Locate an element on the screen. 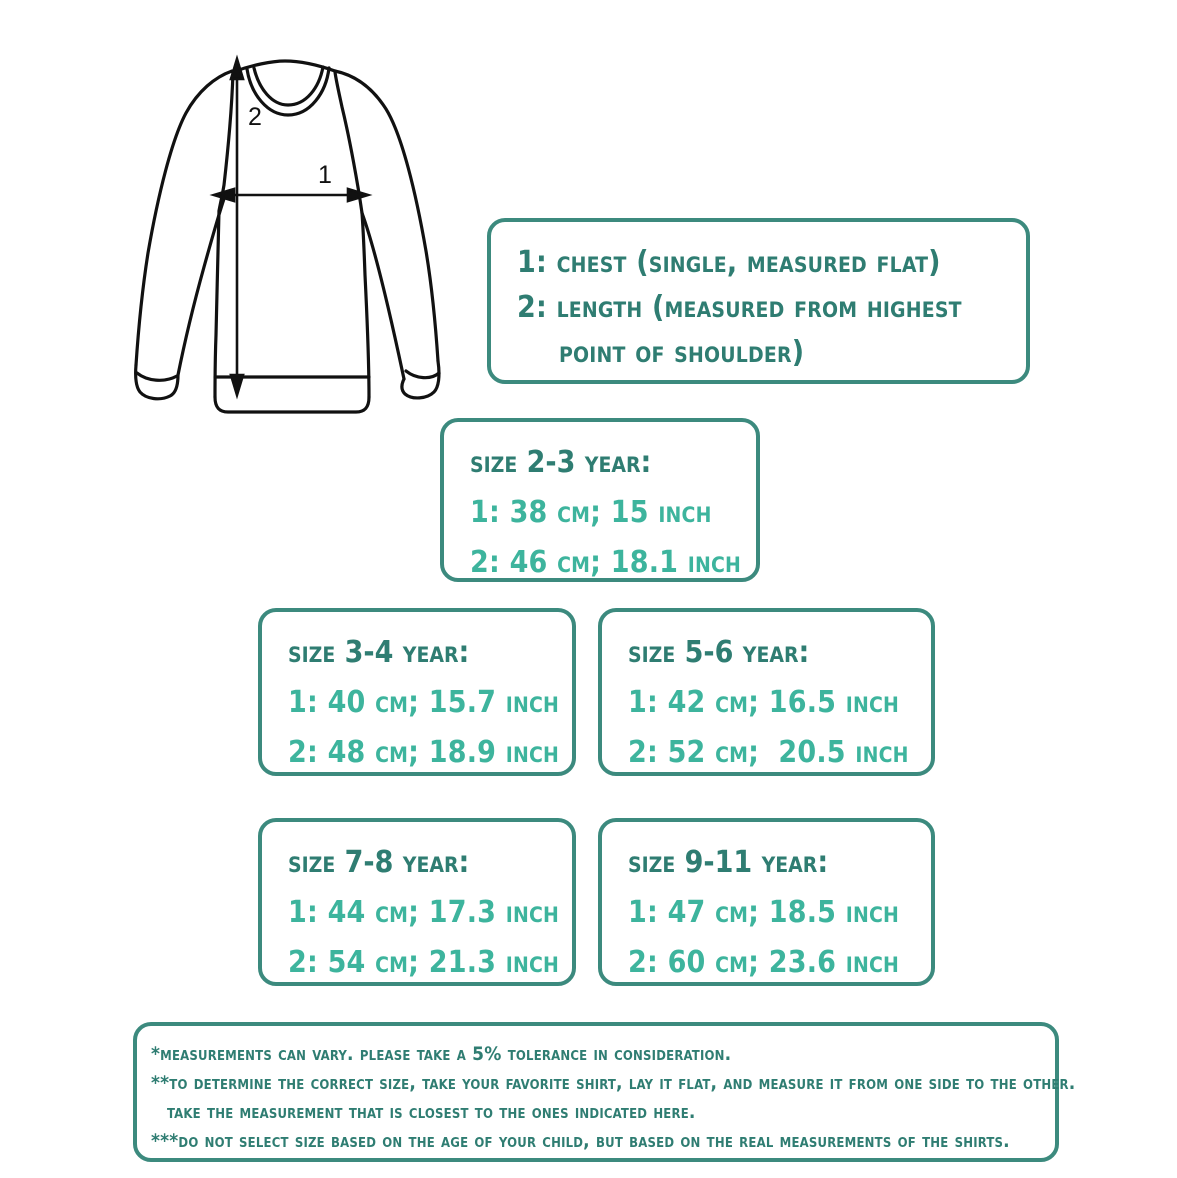 The image size is (1177, 1178). size-card-chest: 1: 40 cm; 15.7 inch is located at coordinates (424, 702).